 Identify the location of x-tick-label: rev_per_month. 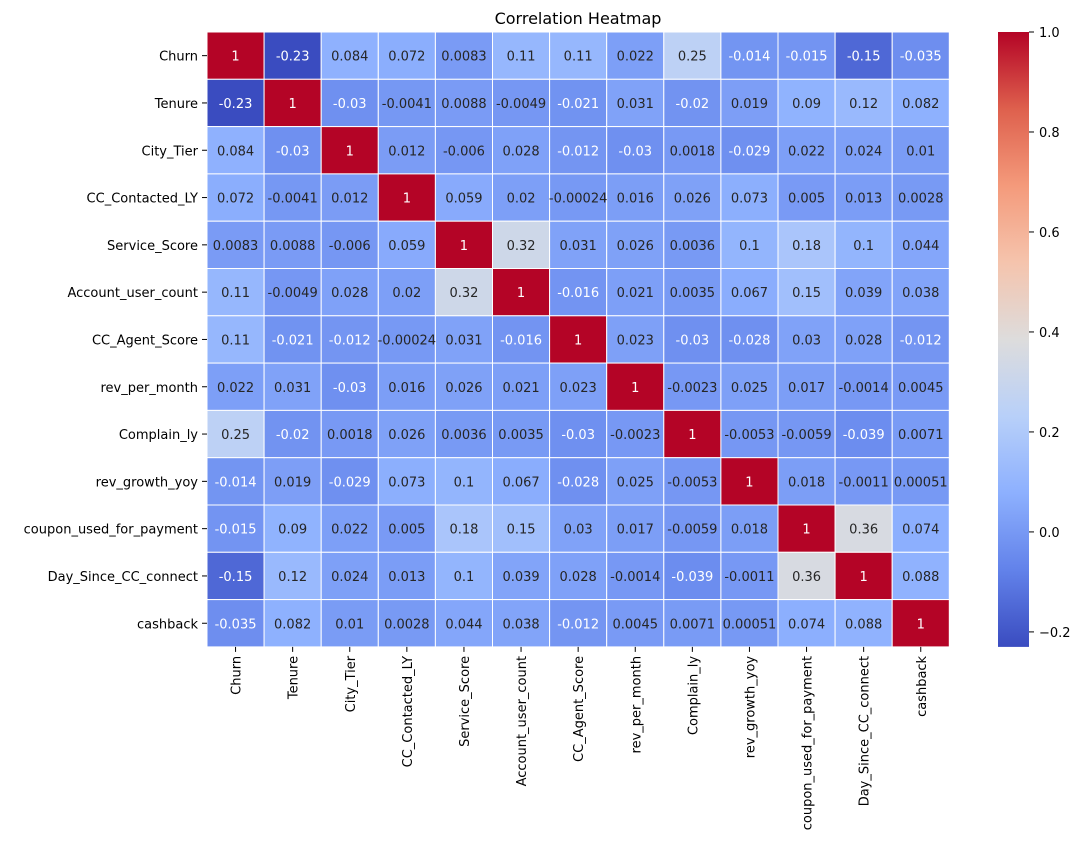
(636, 705).